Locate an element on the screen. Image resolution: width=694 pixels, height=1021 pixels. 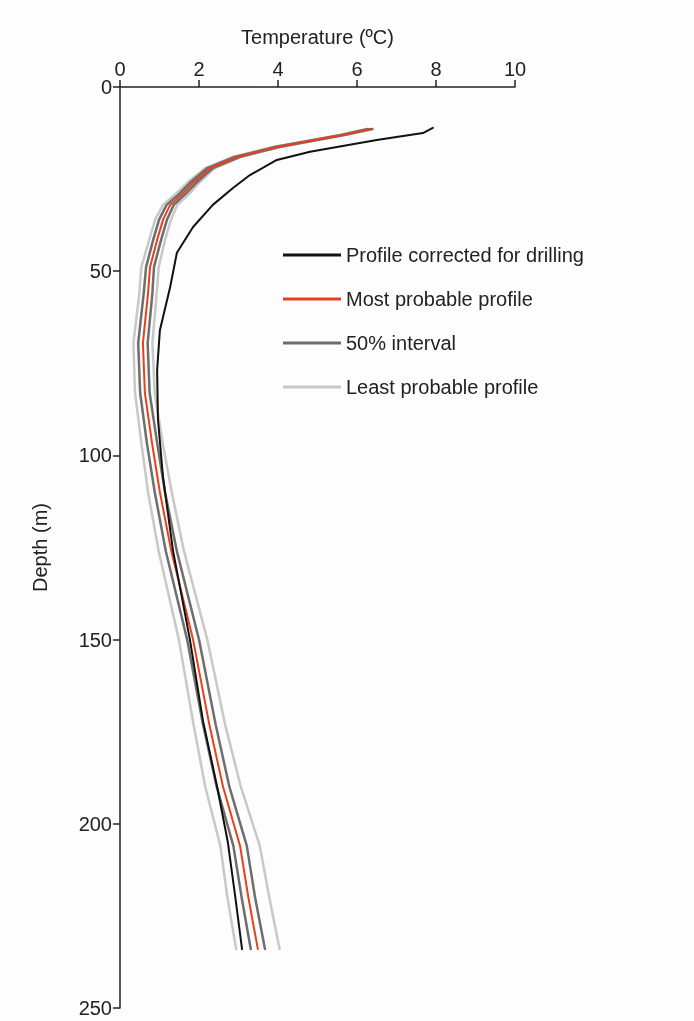
legend-label: Least probable profile is located at coordinates (442, 387).